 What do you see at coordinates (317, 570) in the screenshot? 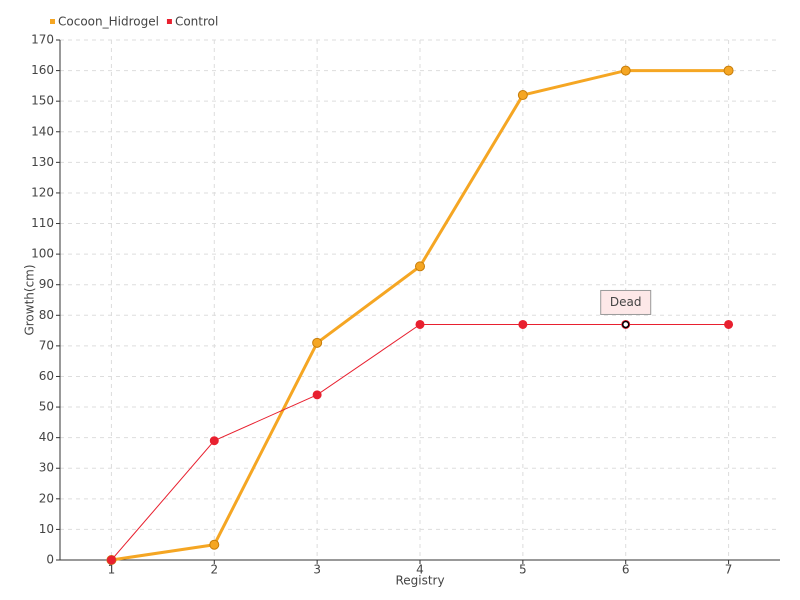
I see `x-tick-label: 3` at bounding box center [317, 570].